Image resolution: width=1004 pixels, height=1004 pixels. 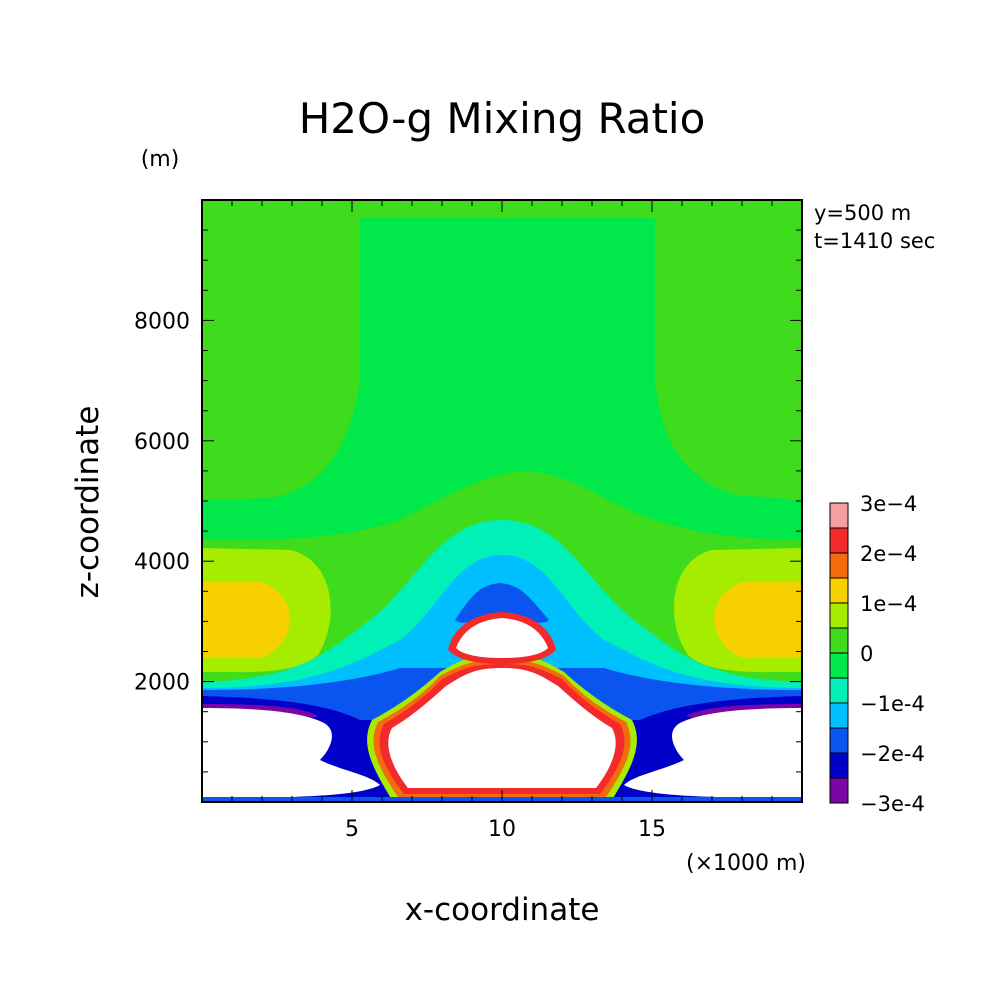 I want to click on colorbar-label: 1e−4, so click(x=888, y=604).